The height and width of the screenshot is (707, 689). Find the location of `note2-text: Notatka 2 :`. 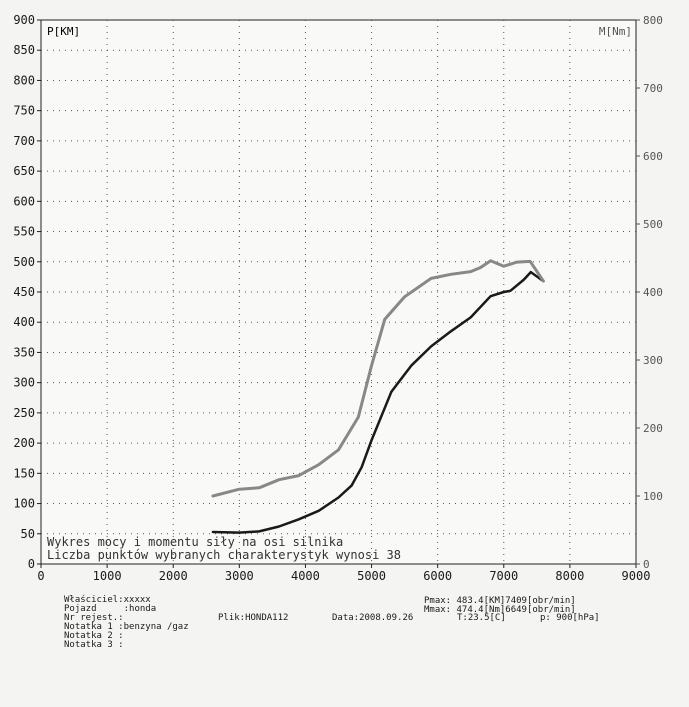

note2-text: Notatka 2 : is located at coordinates (94, 636).